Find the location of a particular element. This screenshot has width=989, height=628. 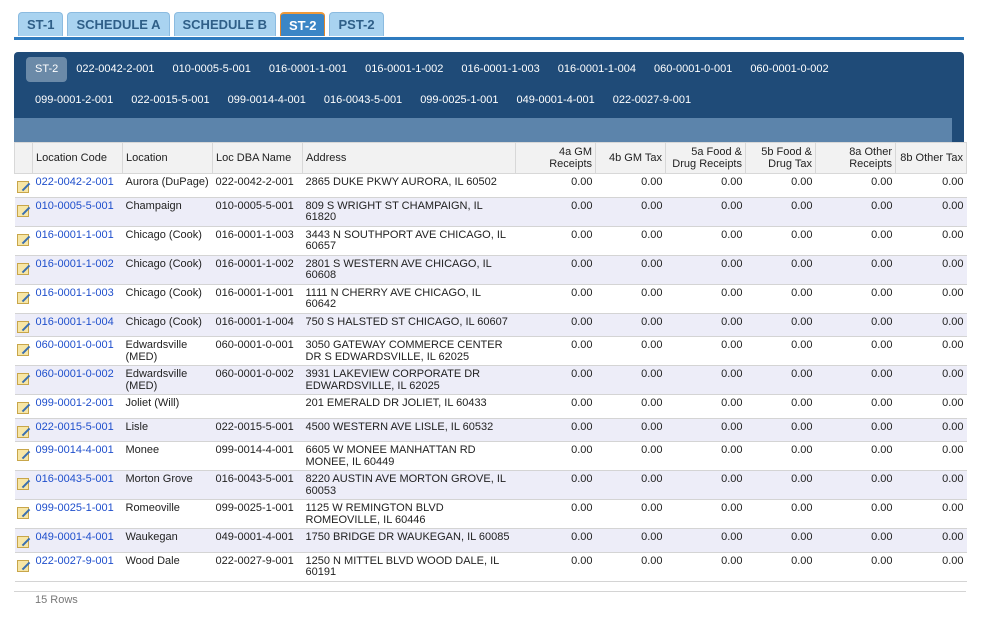

column-header-location: Location is located at coordinates (167, 158).